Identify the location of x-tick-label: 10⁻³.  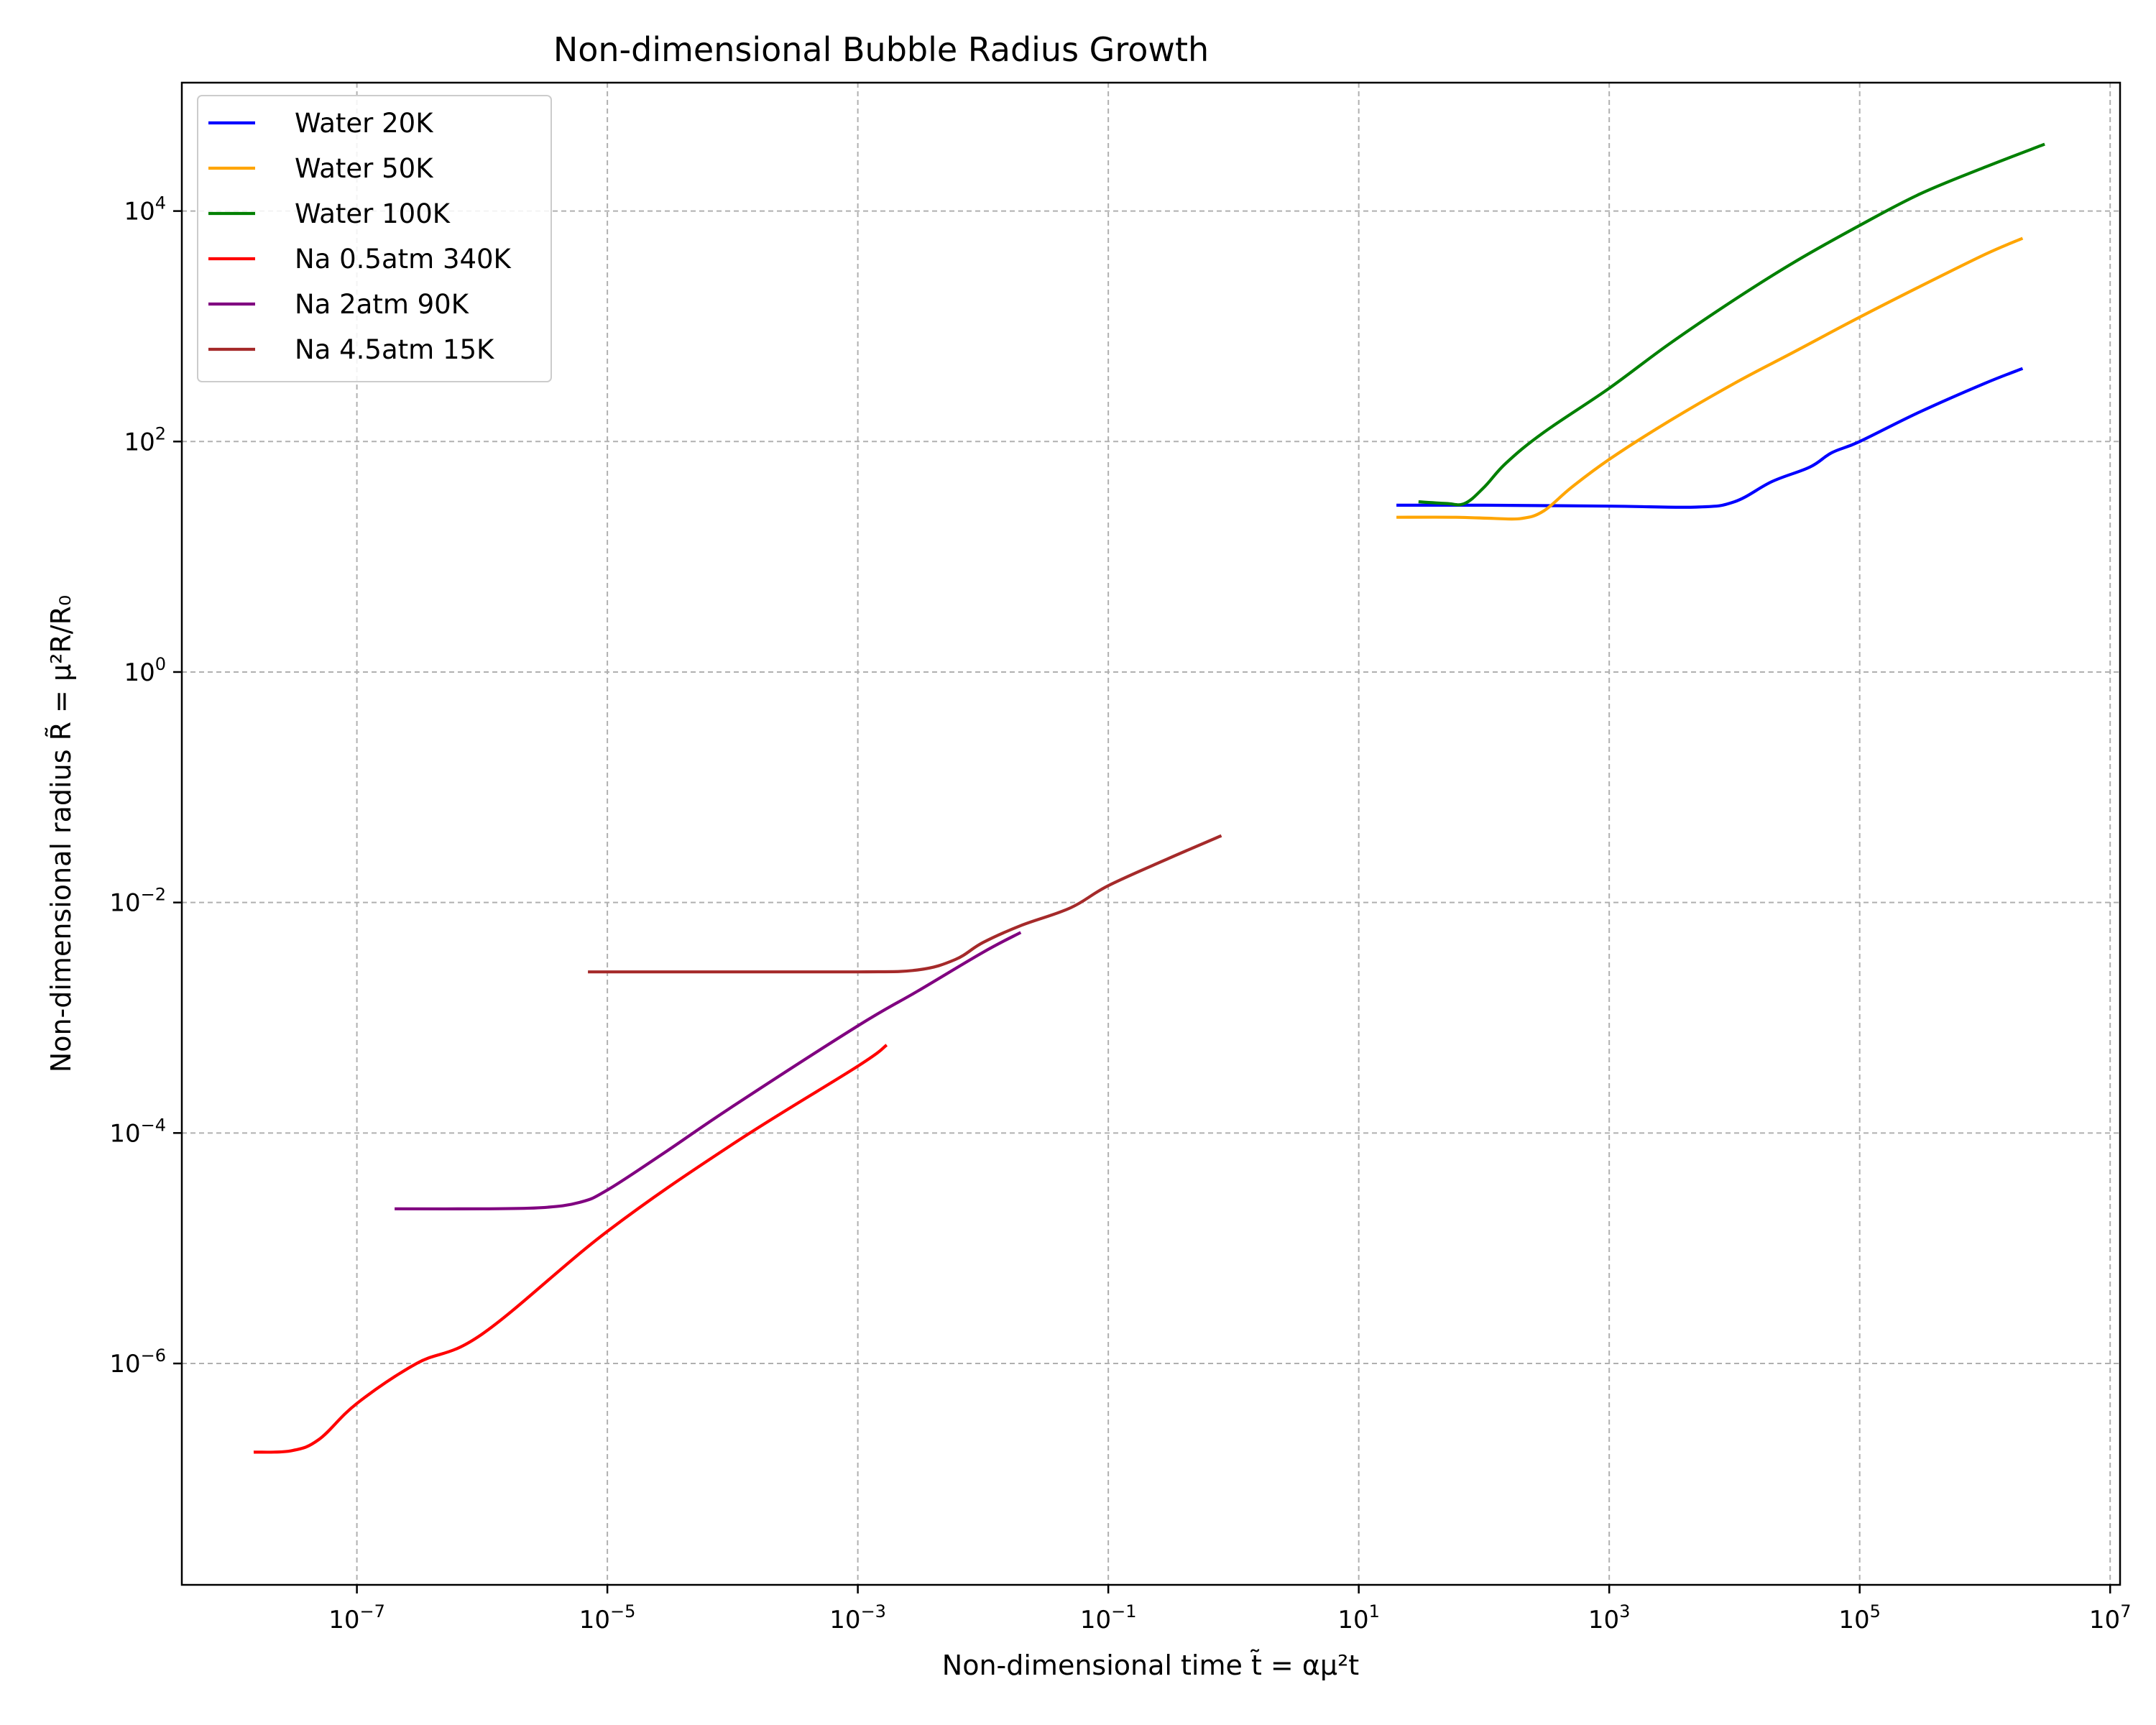
(857, 1617).